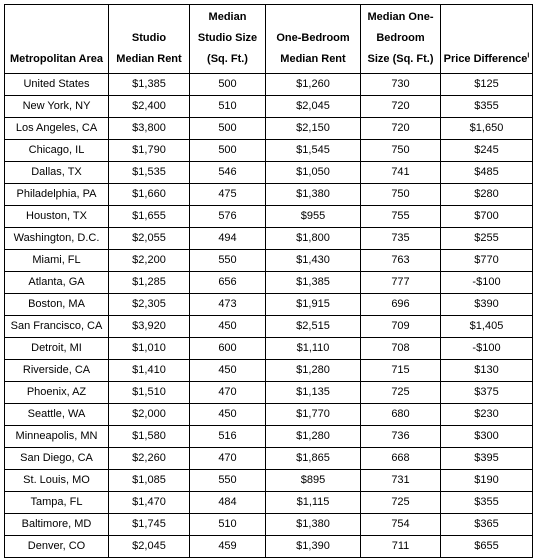  What do you see at coordinates (313, 38) in the screenshot?
I see `header-line: One-Bedroom` at bounding box center [313, 38].